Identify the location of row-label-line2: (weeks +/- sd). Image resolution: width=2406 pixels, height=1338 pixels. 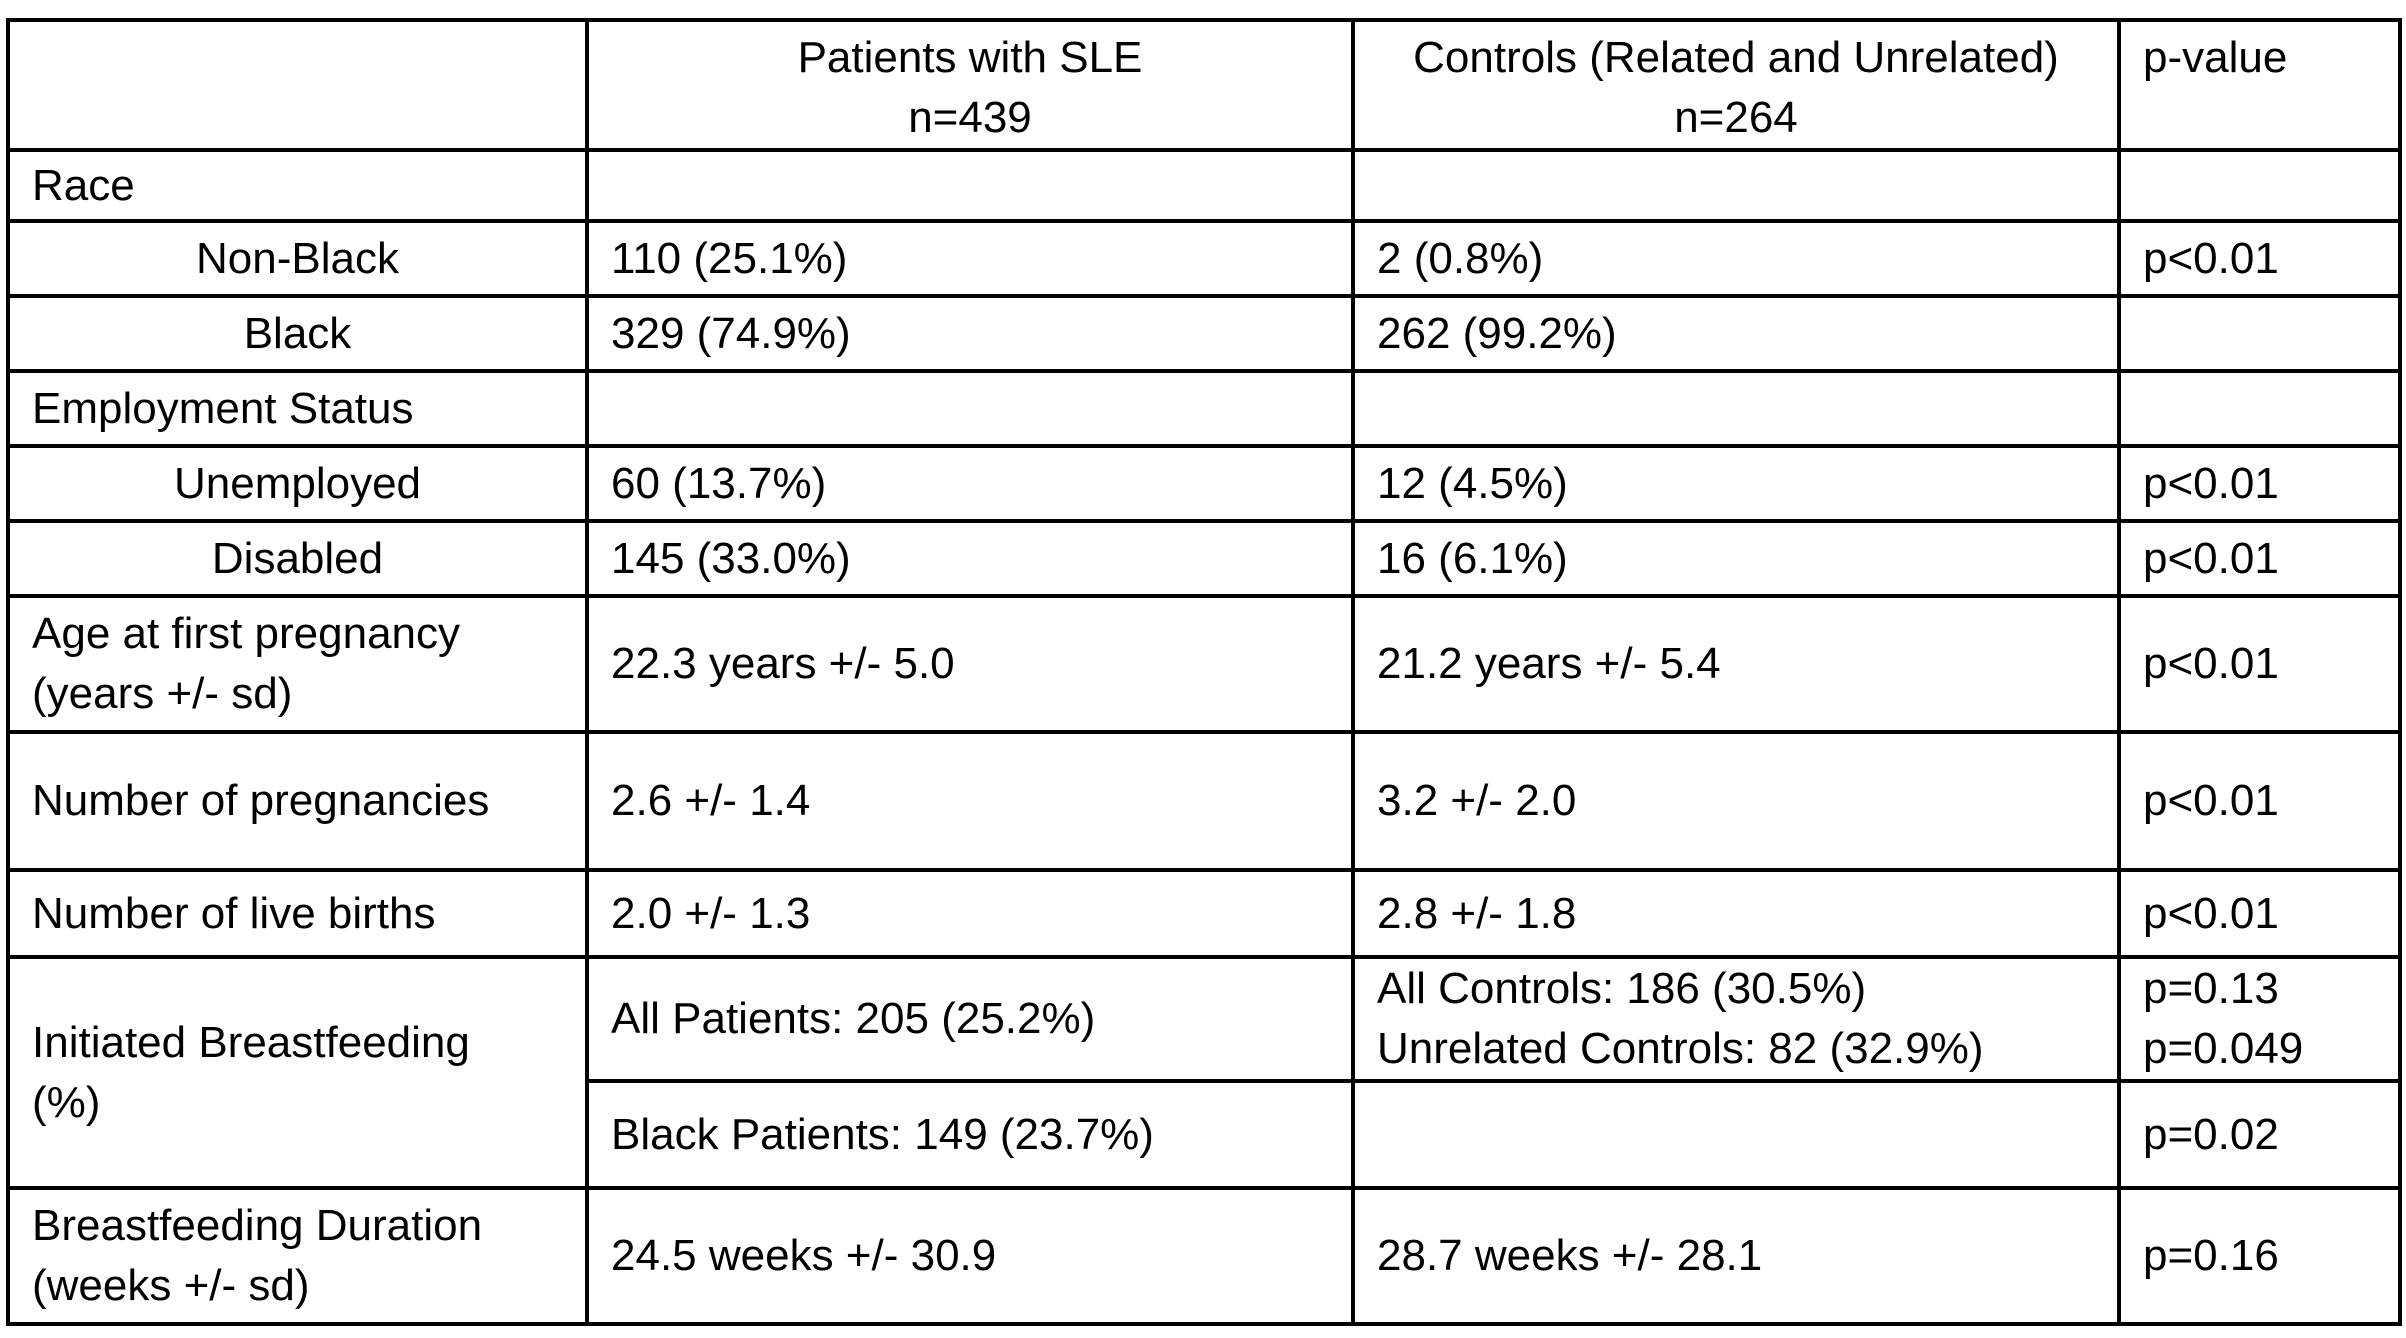
(171, 1285).